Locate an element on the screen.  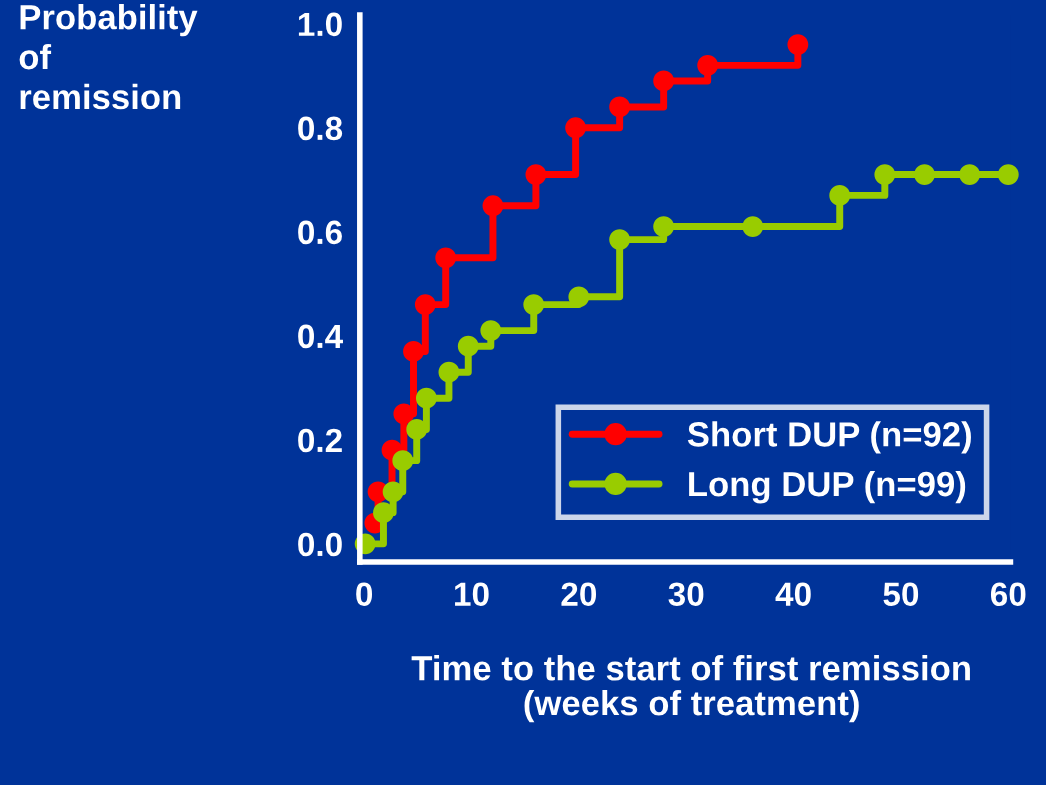
x-tick-label: 20 is located at coordinates (579, 594).